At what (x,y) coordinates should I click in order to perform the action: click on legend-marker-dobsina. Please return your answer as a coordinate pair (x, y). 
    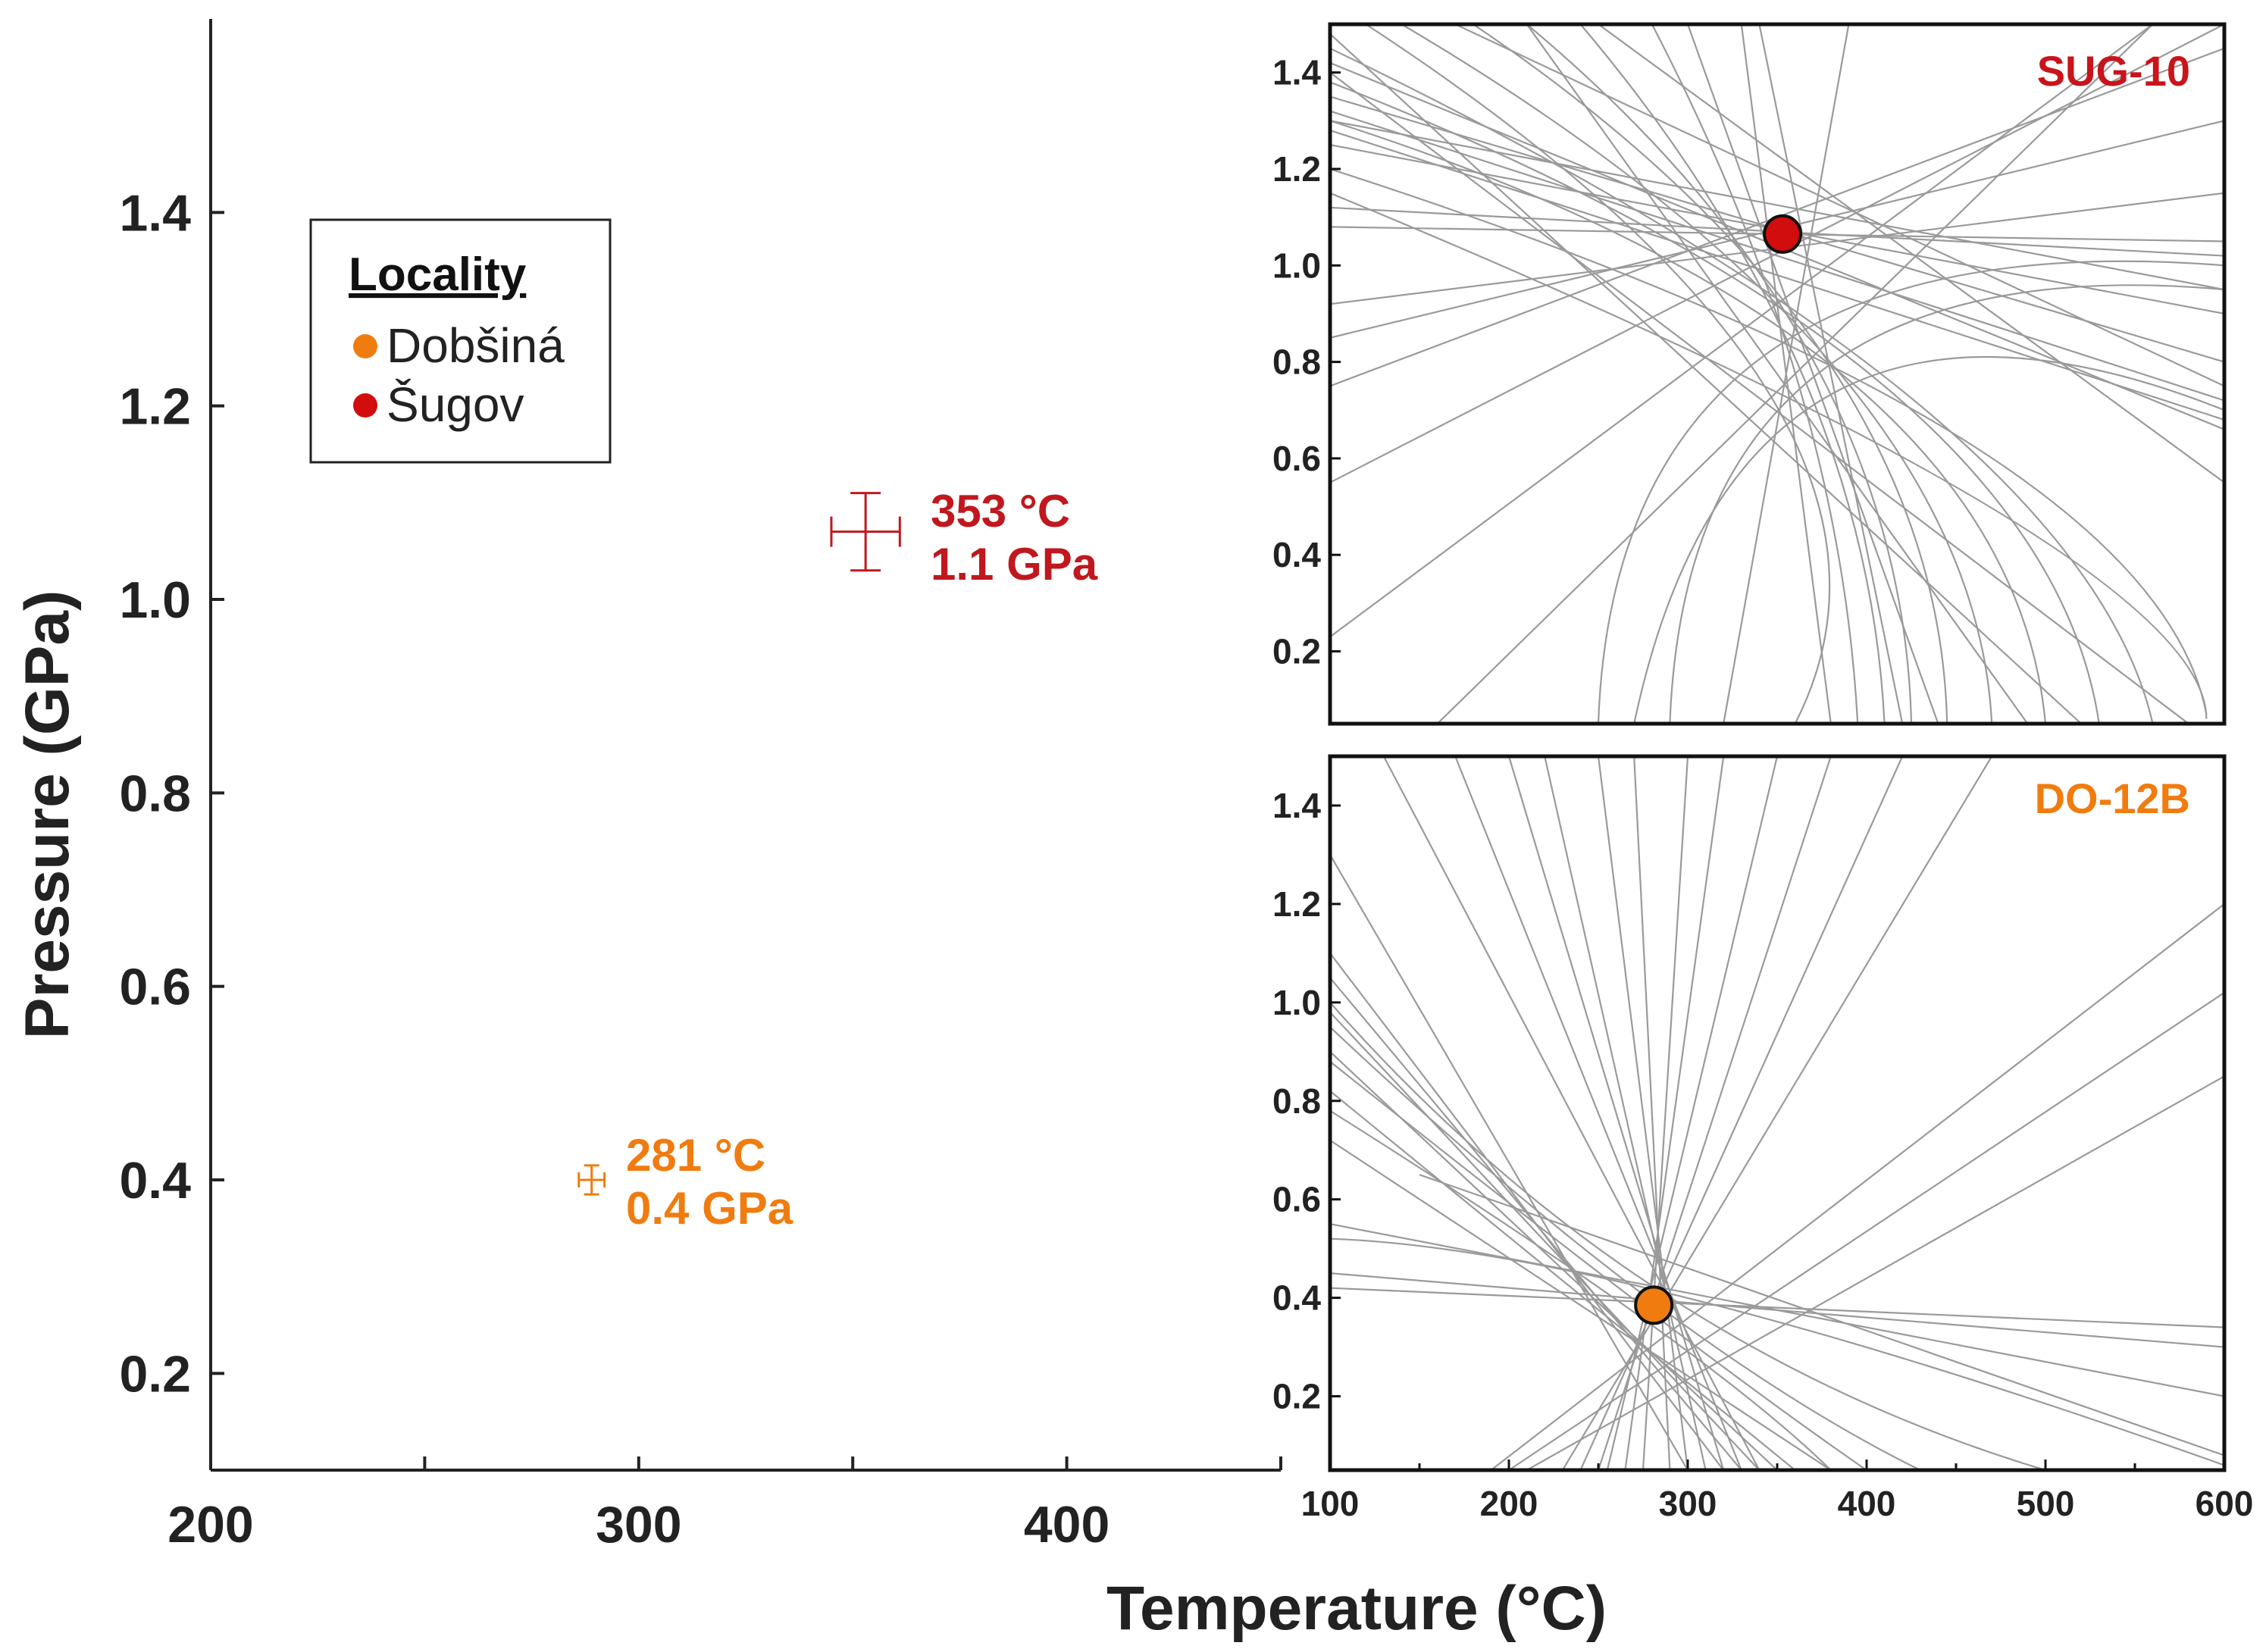
    Looking at the image, I should click on (365, 346).